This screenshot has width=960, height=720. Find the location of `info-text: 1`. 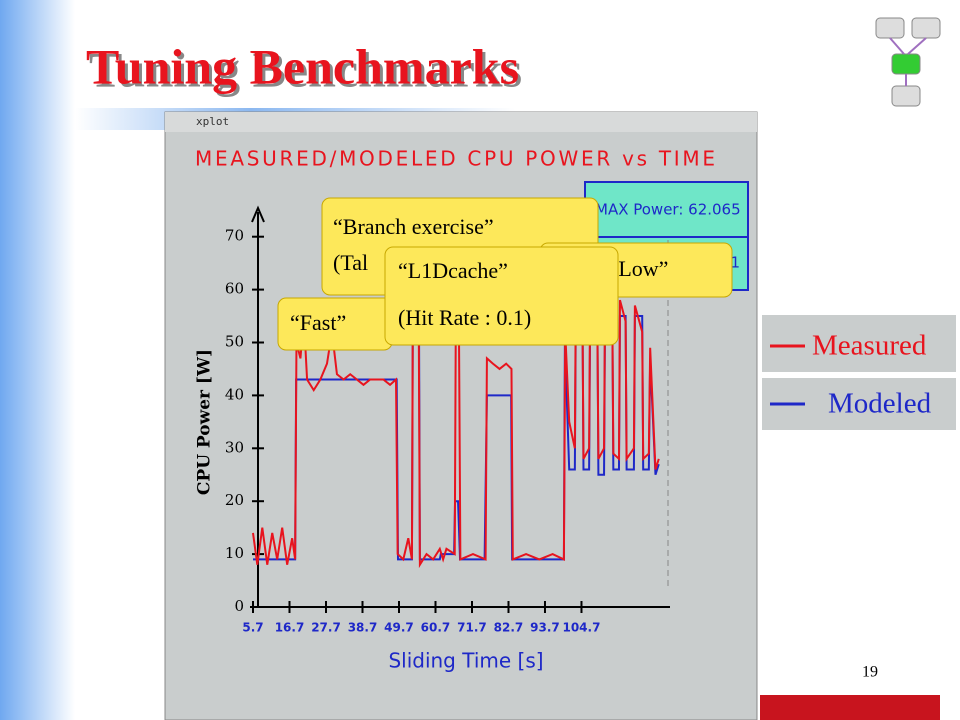

info-text: 1 is located at coordinates (735, 263).